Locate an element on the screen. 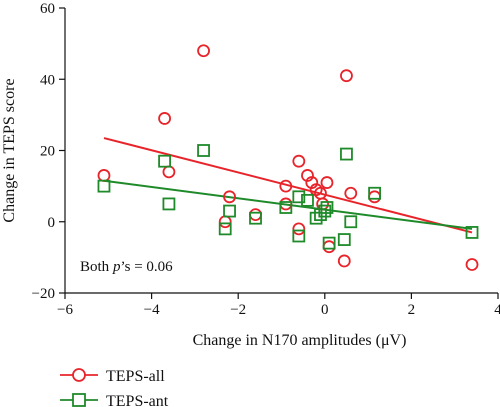 Image resolution: width=500 pixels, height=407 pixels. legend: TEPS-all TEPS-ant is located at coordinates (114, 387).